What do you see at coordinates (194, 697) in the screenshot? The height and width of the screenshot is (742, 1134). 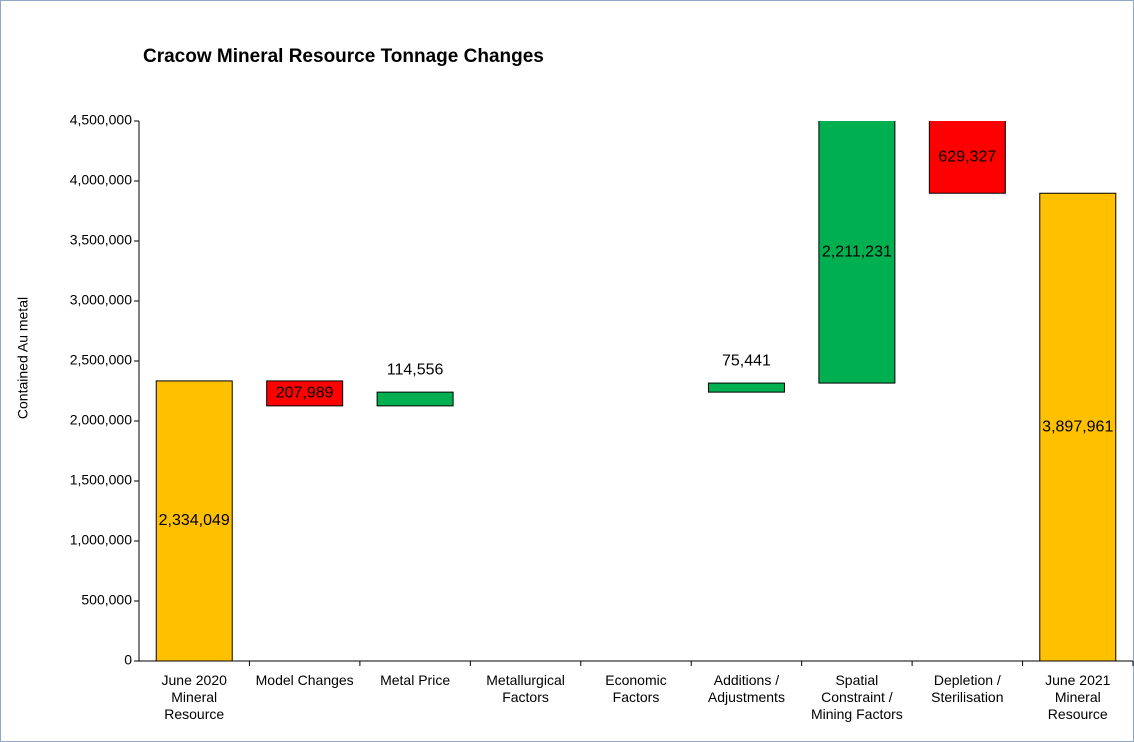 I see `x-tick-label: June 2020 Mineral Resource` at bounding box center [194, 697].